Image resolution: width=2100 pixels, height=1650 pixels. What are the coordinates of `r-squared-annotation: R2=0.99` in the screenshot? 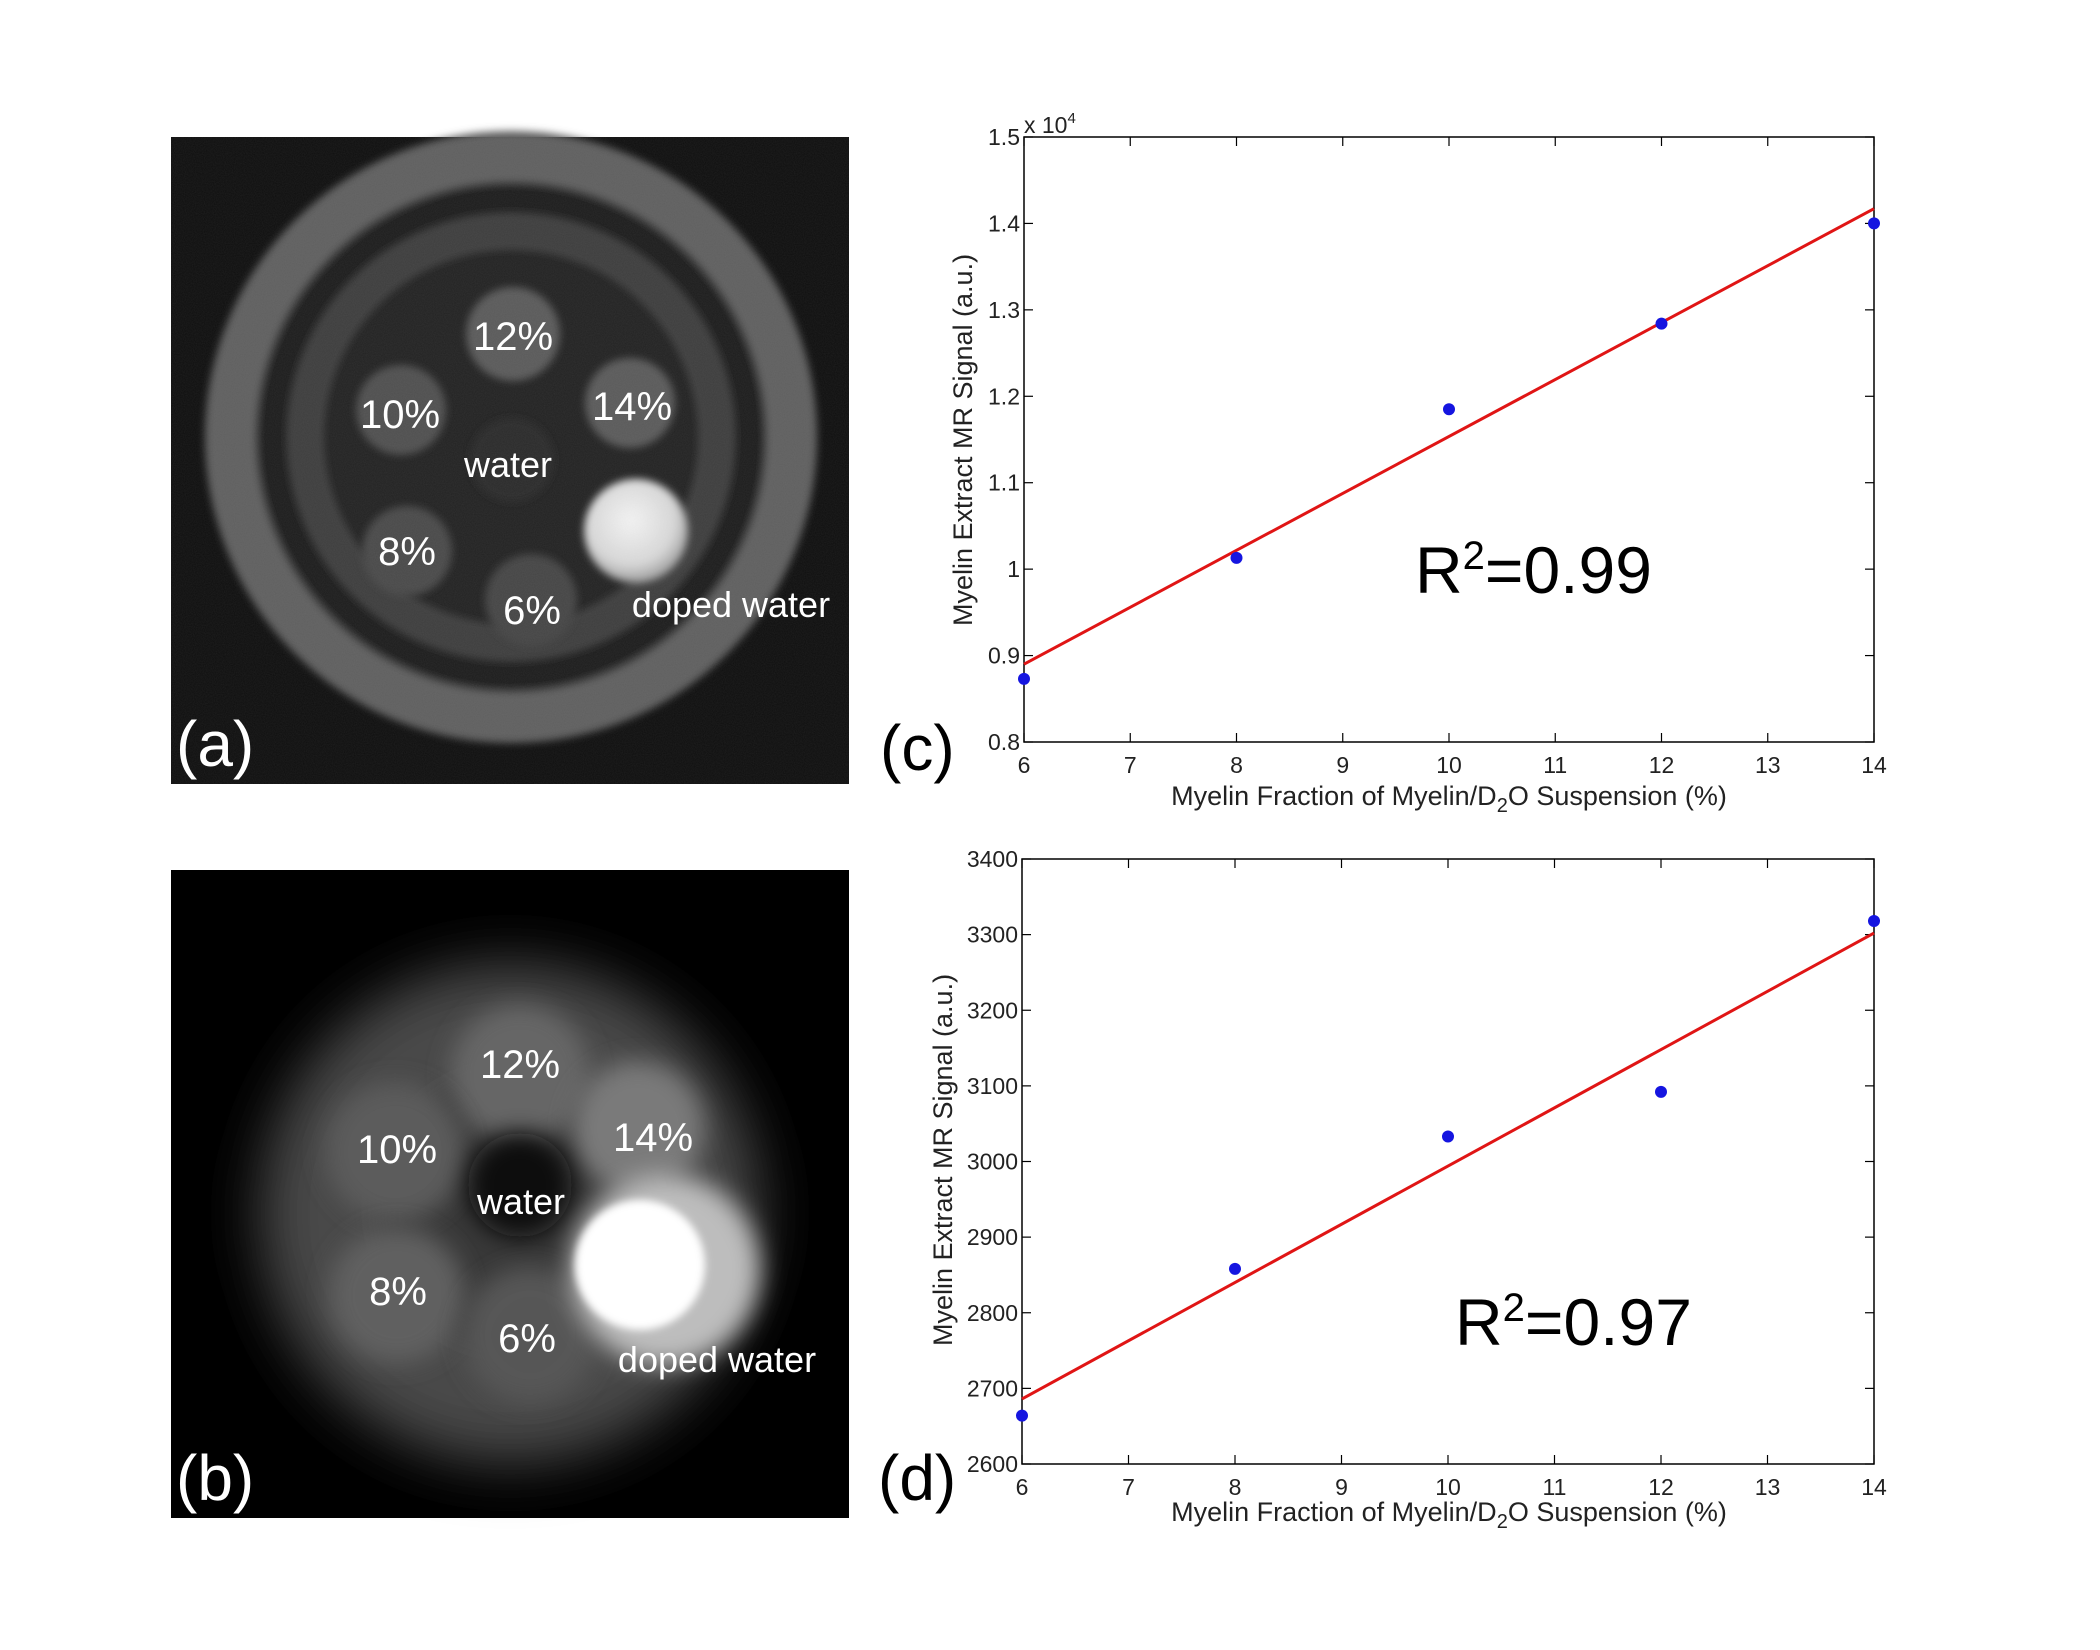 It's located at (1533, 570).